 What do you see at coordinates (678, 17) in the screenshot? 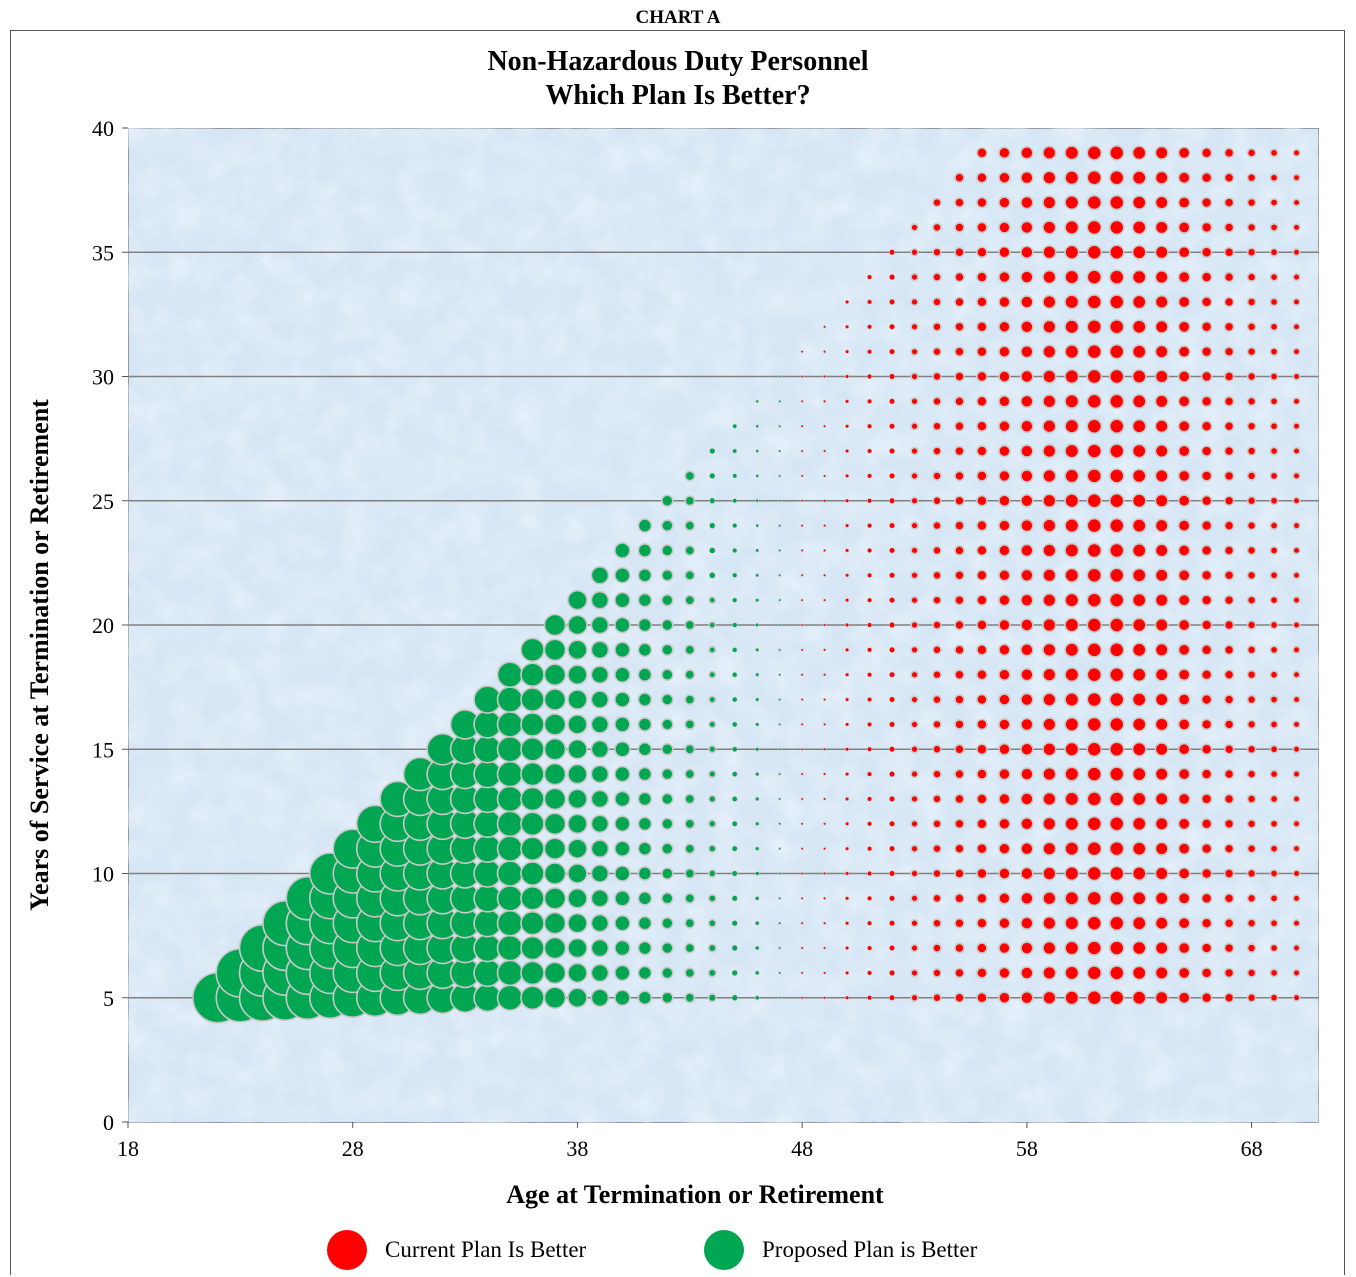
I see `chart-label: CHART A` at bounding box center [678, 17].